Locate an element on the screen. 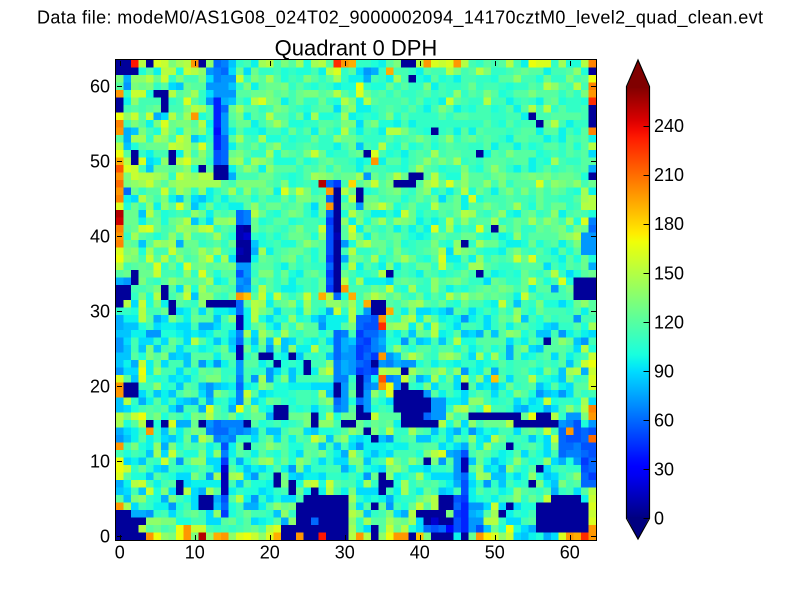 This screenshot has height=605, width=800. svg-text: 150 is located at coordinates (669, 273).